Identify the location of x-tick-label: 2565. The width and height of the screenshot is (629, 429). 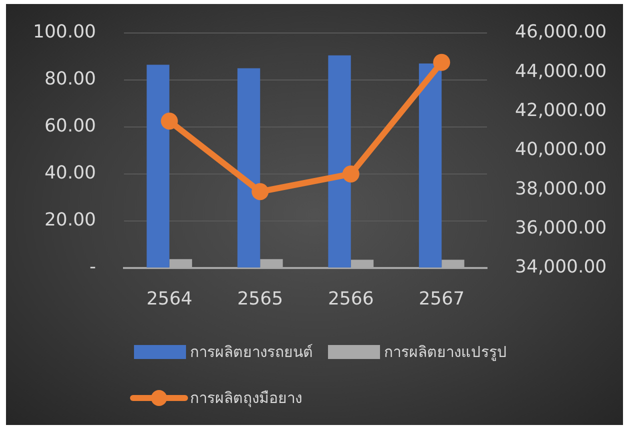
(260, 299).